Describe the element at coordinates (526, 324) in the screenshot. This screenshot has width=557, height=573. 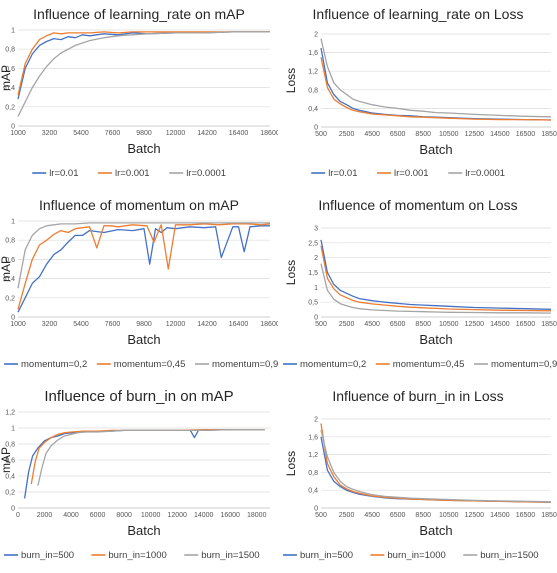
I see `chart-3-x-tick-label: 16500` at that location.